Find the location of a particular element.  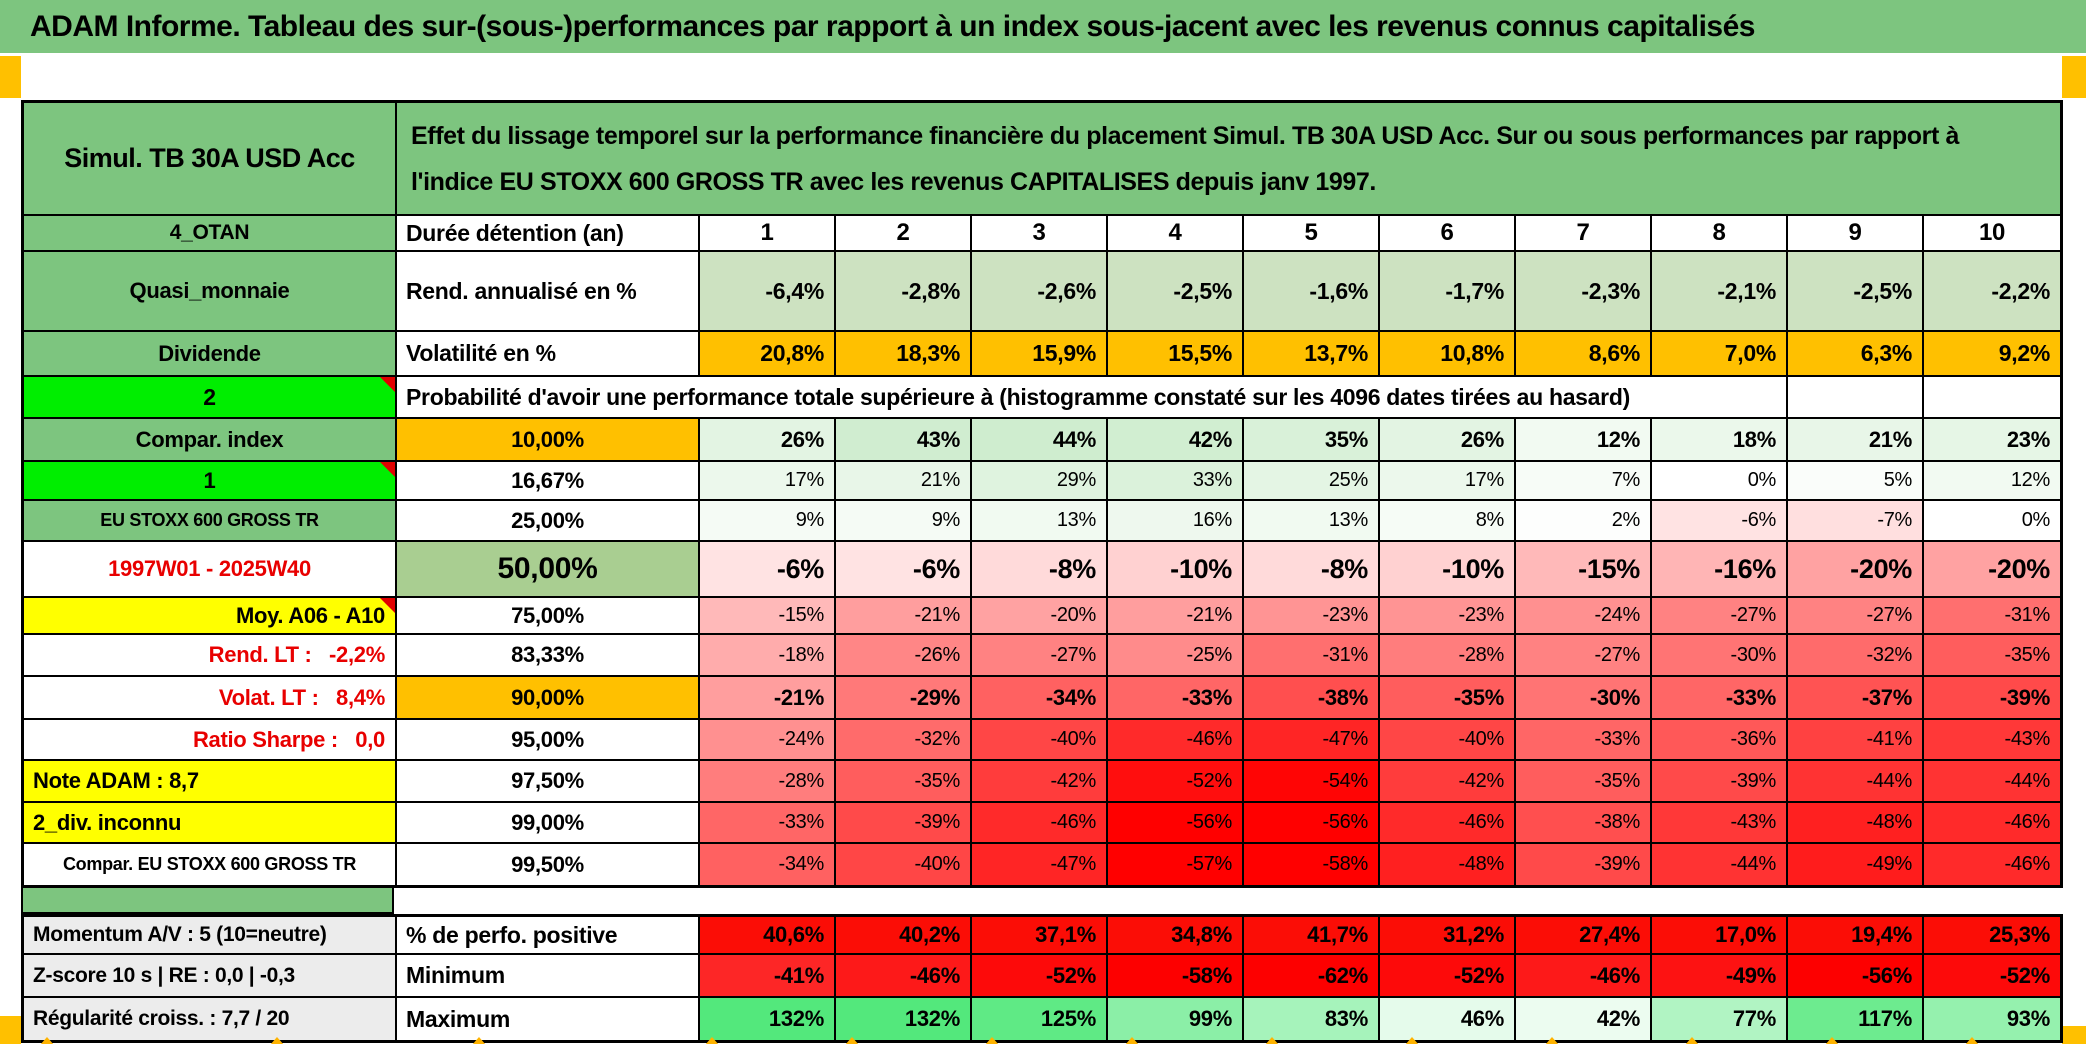

return-cell: -2,5% is located at coordinates (1856, 291).